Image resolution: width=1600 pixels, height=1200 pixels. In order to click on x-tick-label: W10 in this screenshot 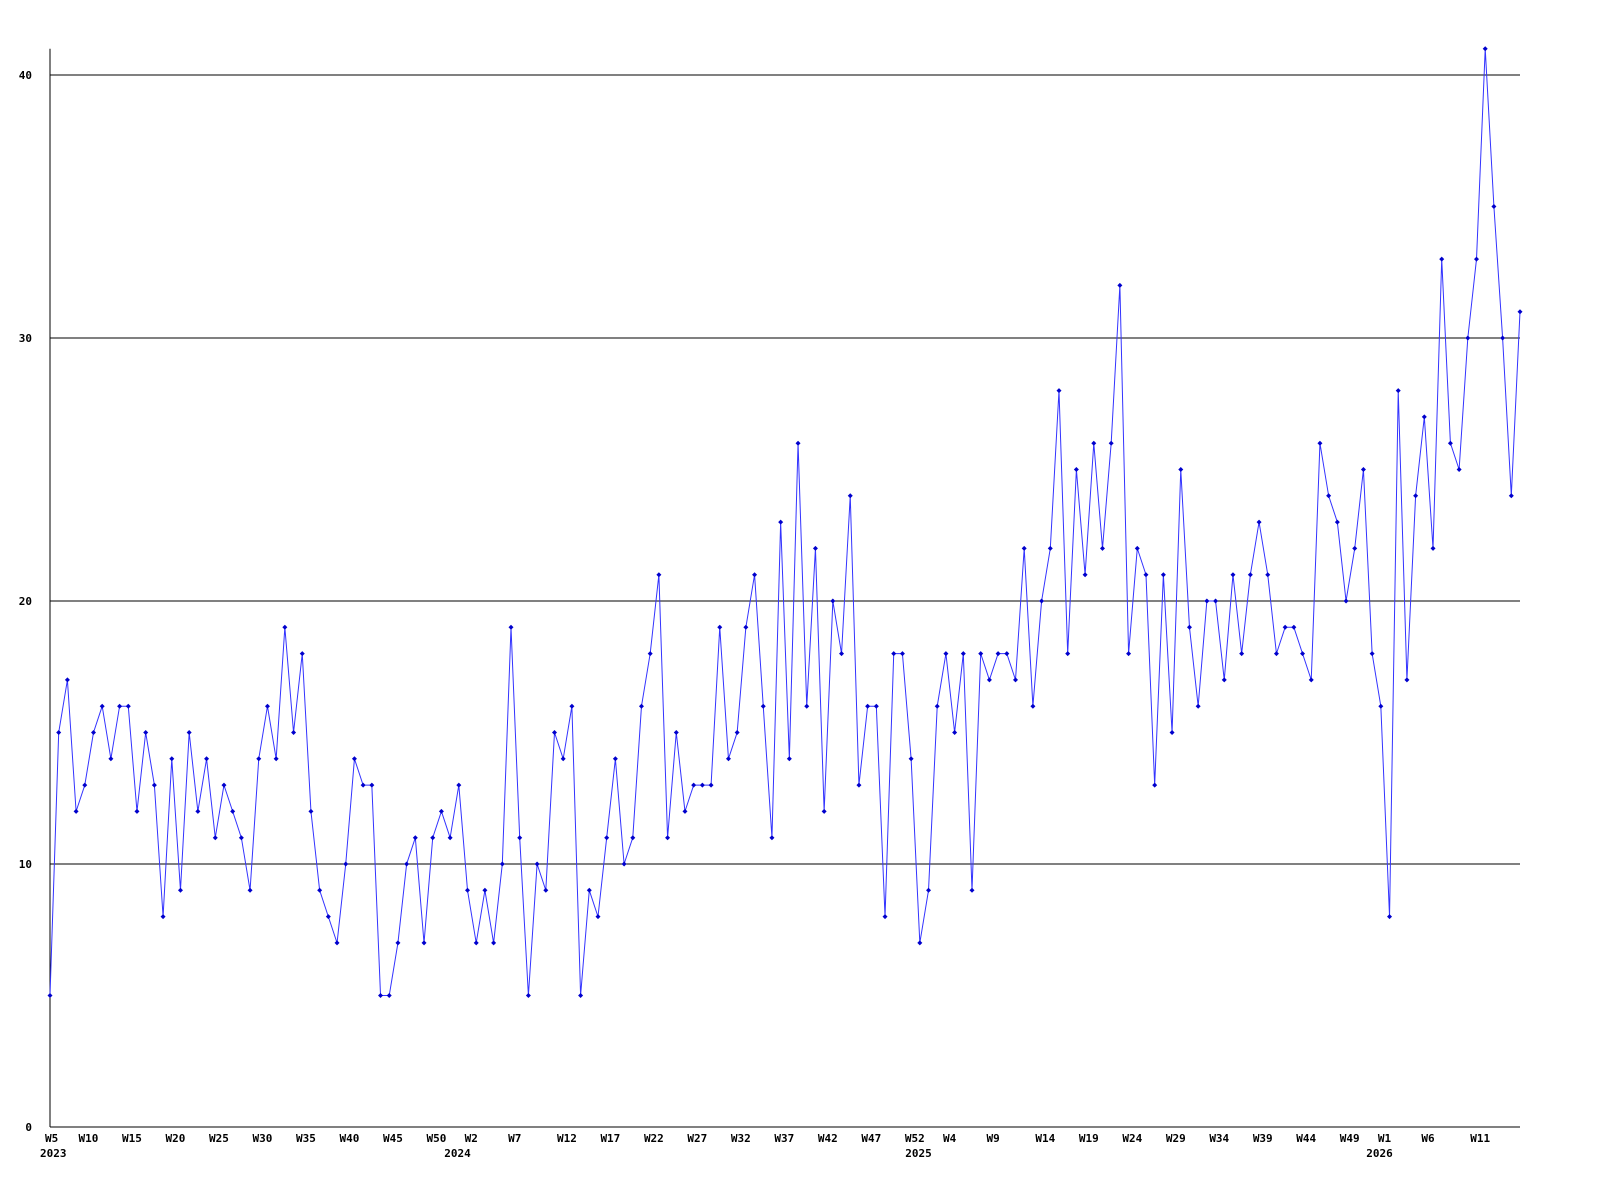, I will do `click(89, 1138)`.